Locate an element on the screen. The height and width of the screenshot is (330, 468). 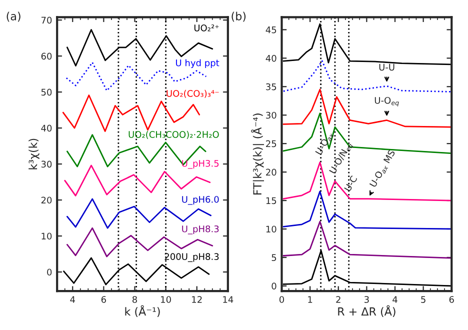
x-tick-label: 3 is located at coordinates (366, 299).